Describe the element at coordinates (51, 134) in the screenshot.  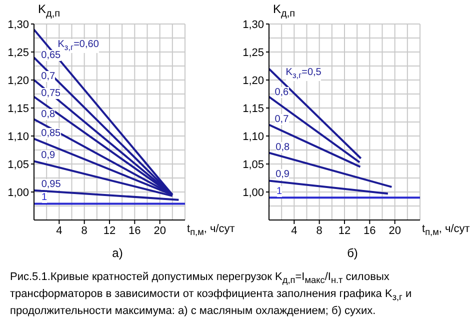
I see `series-label: 0,85` at that location.